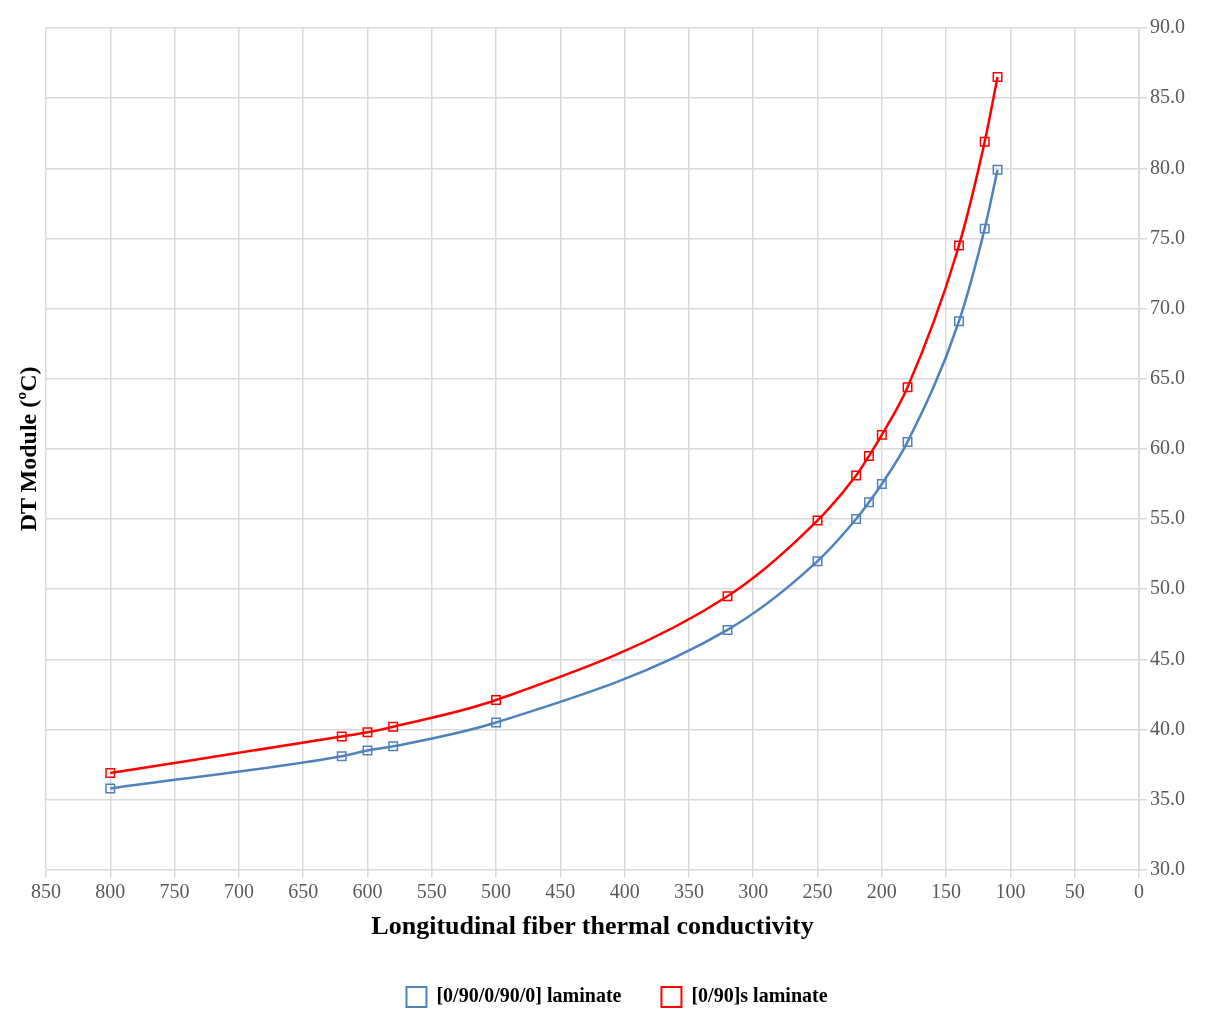  What do you see at coordinates (1167, 377) in the screenshot?
I see `y-tick-label: 65.0` at bounding box center [1167, 377].